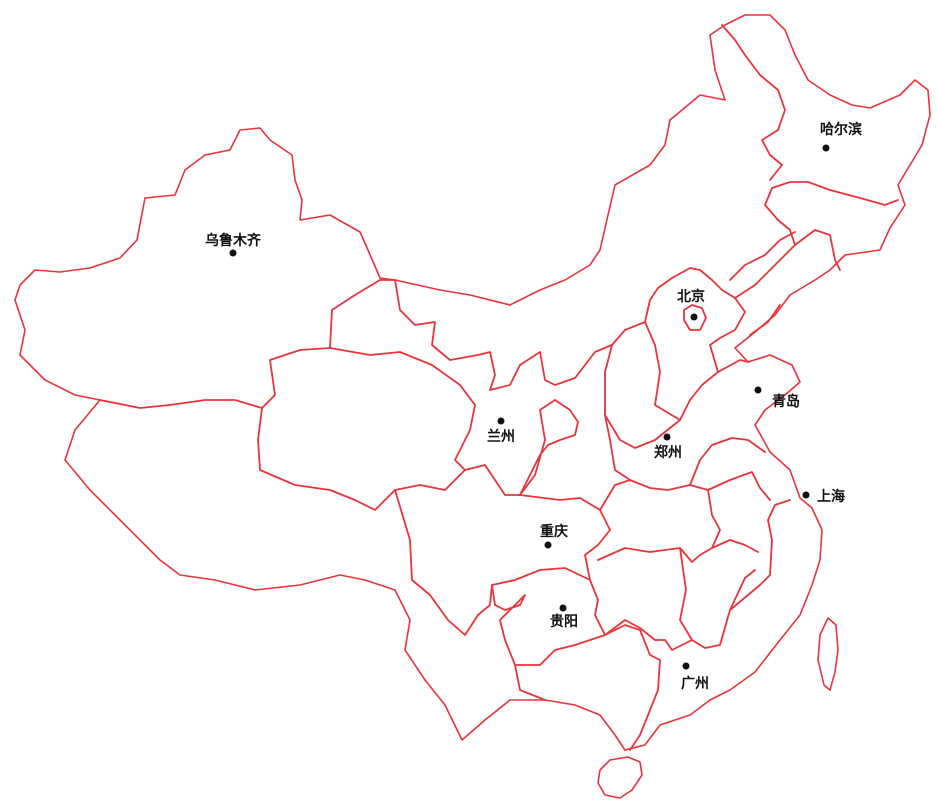 The width and height of the screenshot is (940, 806). I want to click on city-beijing: 北京, so click(691, 304).